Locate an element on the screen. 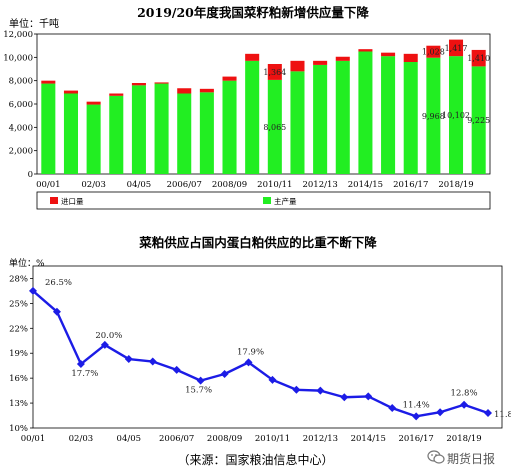  source-caption: （来源：国家粮油信息中心） is located at coordinates (255, 460).